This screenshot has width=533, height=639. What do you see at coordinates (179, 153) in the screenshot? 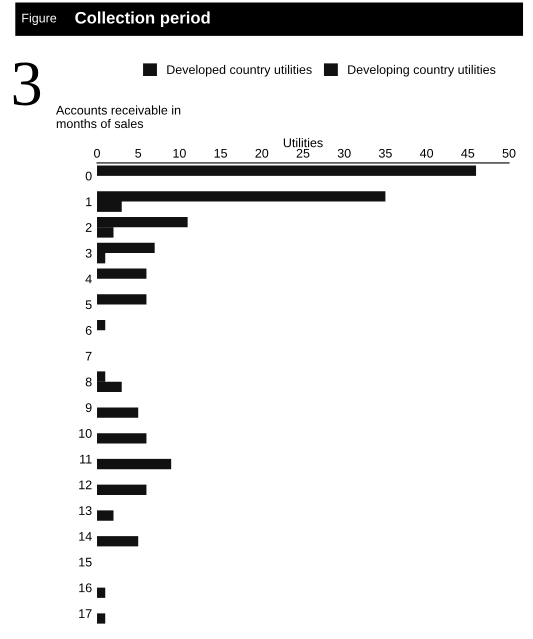
I see `x-tick-label: 10` at bounding box center [179, 153].